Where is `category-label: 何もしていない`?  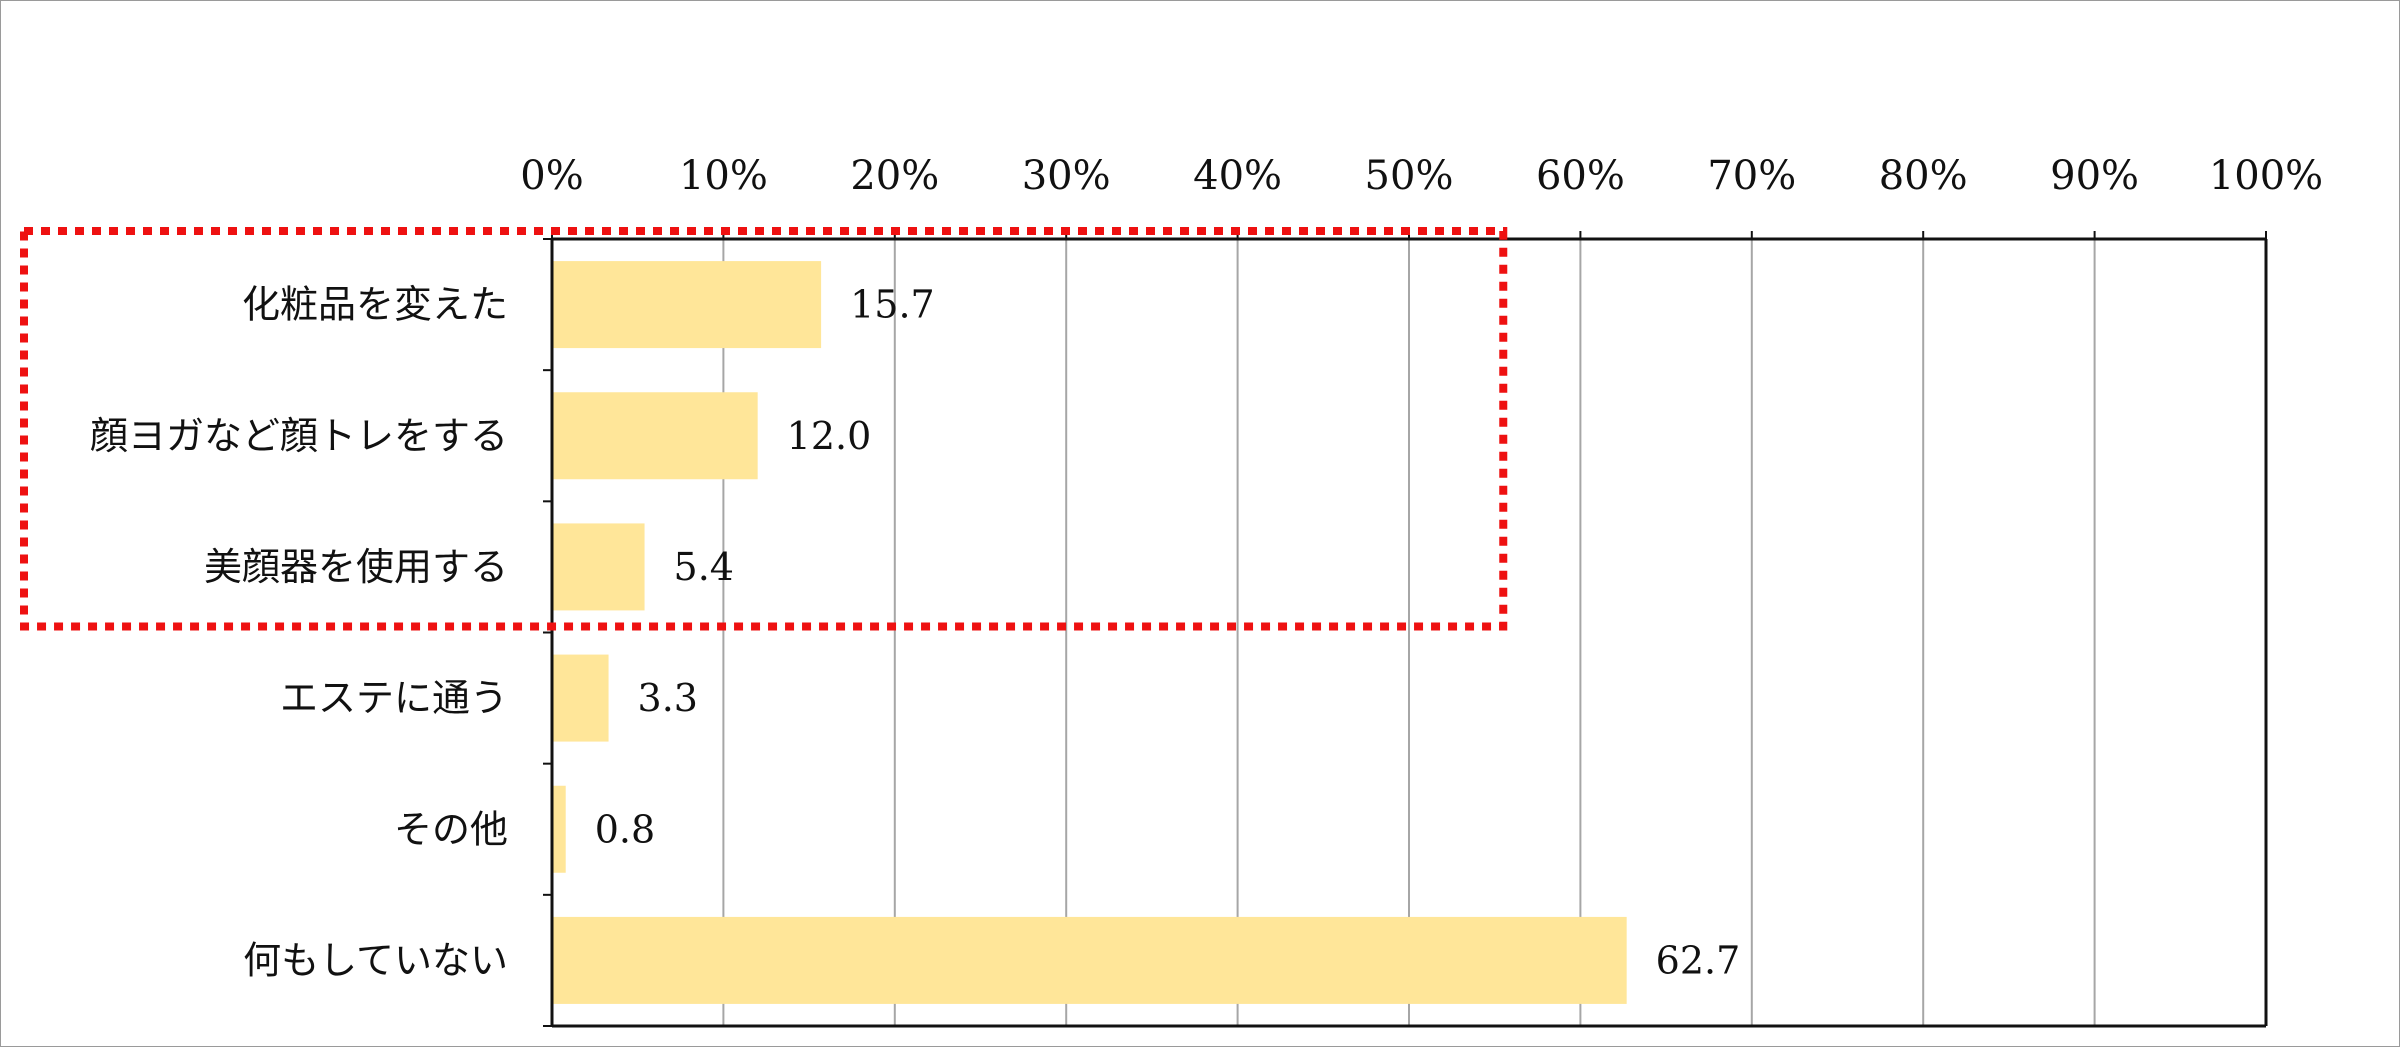
category-label: 何もしていない is located at coordinates (375, 960).